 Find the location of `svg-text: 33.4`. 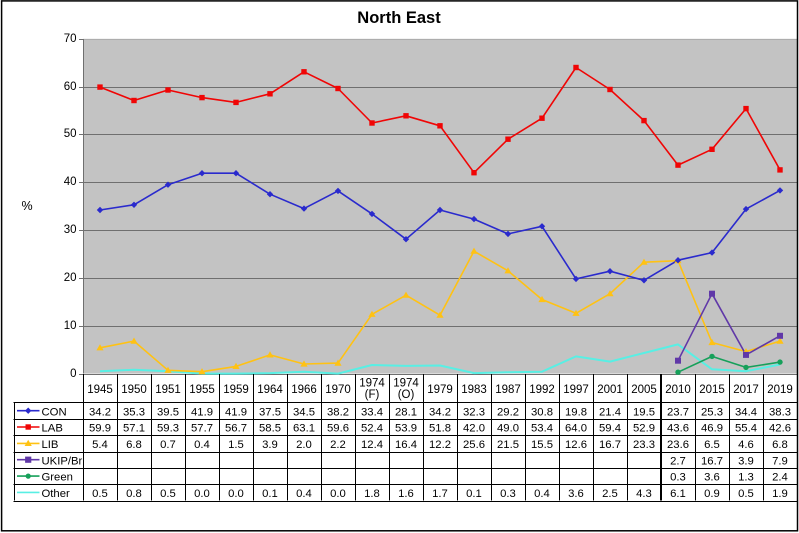

svg-text: 33.4 is located at coordinates (372, 412).